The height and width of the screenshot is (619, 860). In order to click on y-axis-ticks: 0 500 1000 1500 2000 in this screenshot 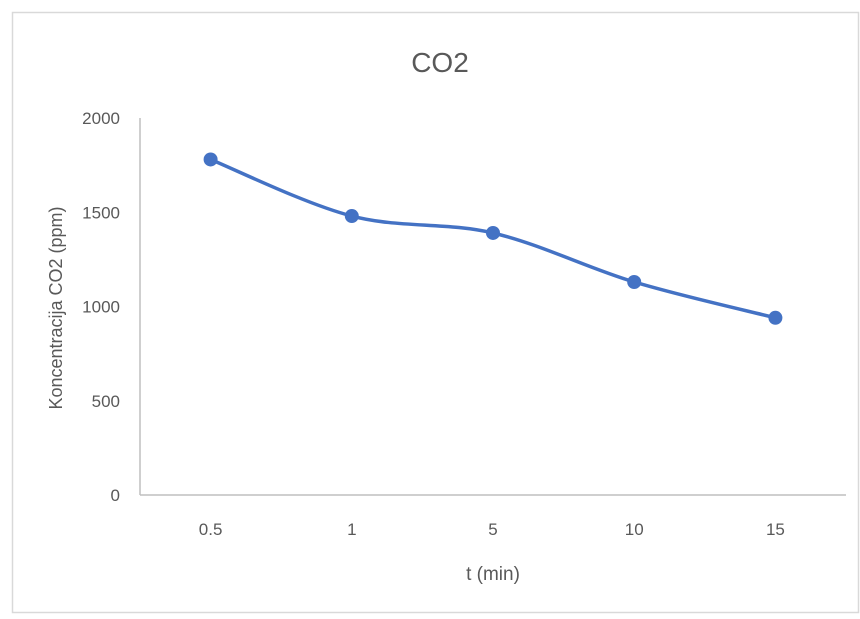, I will do `click(101, 307)`.